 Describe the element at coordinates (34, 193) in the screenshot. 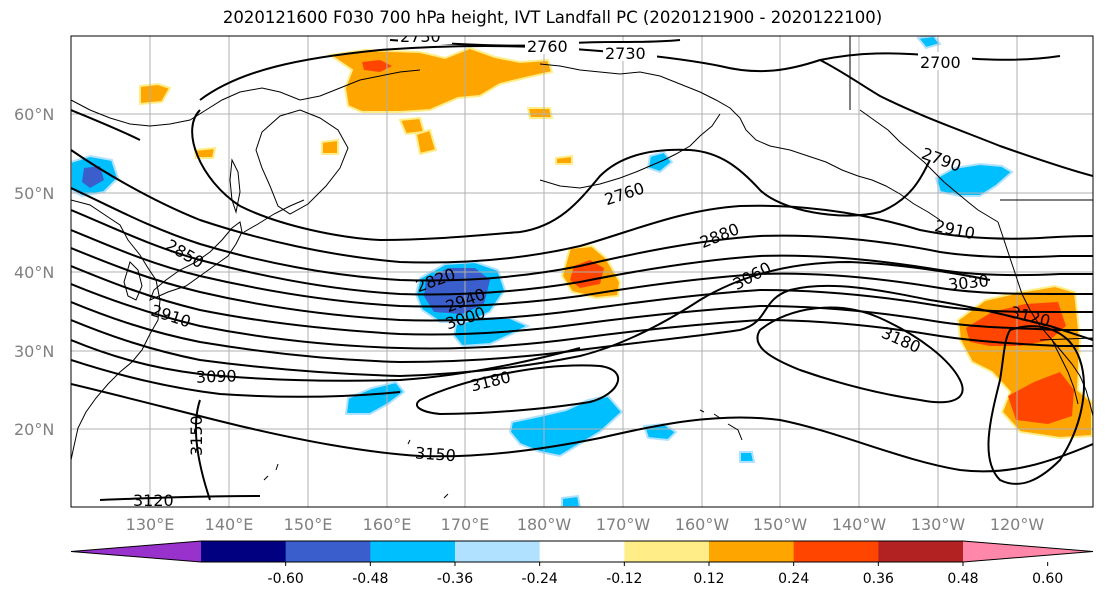

I see `lat-label-50n: 50°N` at that location.